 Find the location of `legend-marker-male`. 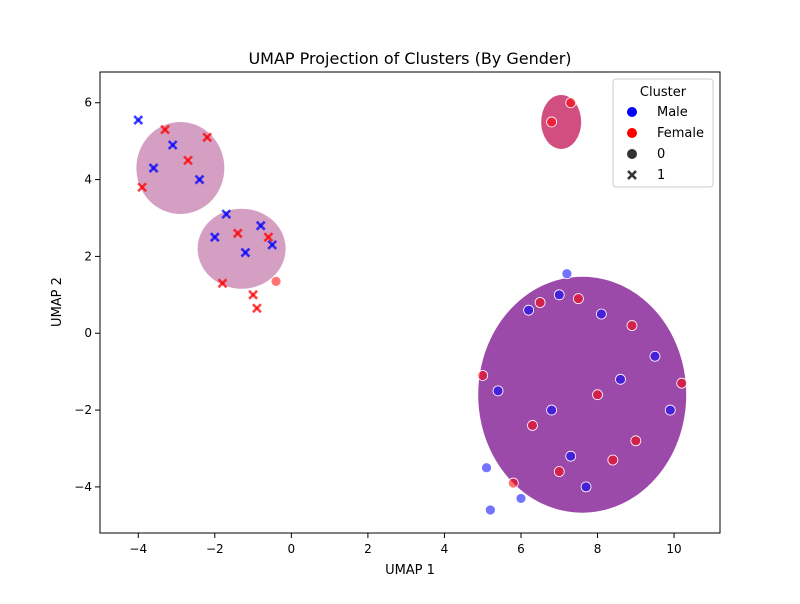

legend-marker-male is located at coordinates (632, 112).